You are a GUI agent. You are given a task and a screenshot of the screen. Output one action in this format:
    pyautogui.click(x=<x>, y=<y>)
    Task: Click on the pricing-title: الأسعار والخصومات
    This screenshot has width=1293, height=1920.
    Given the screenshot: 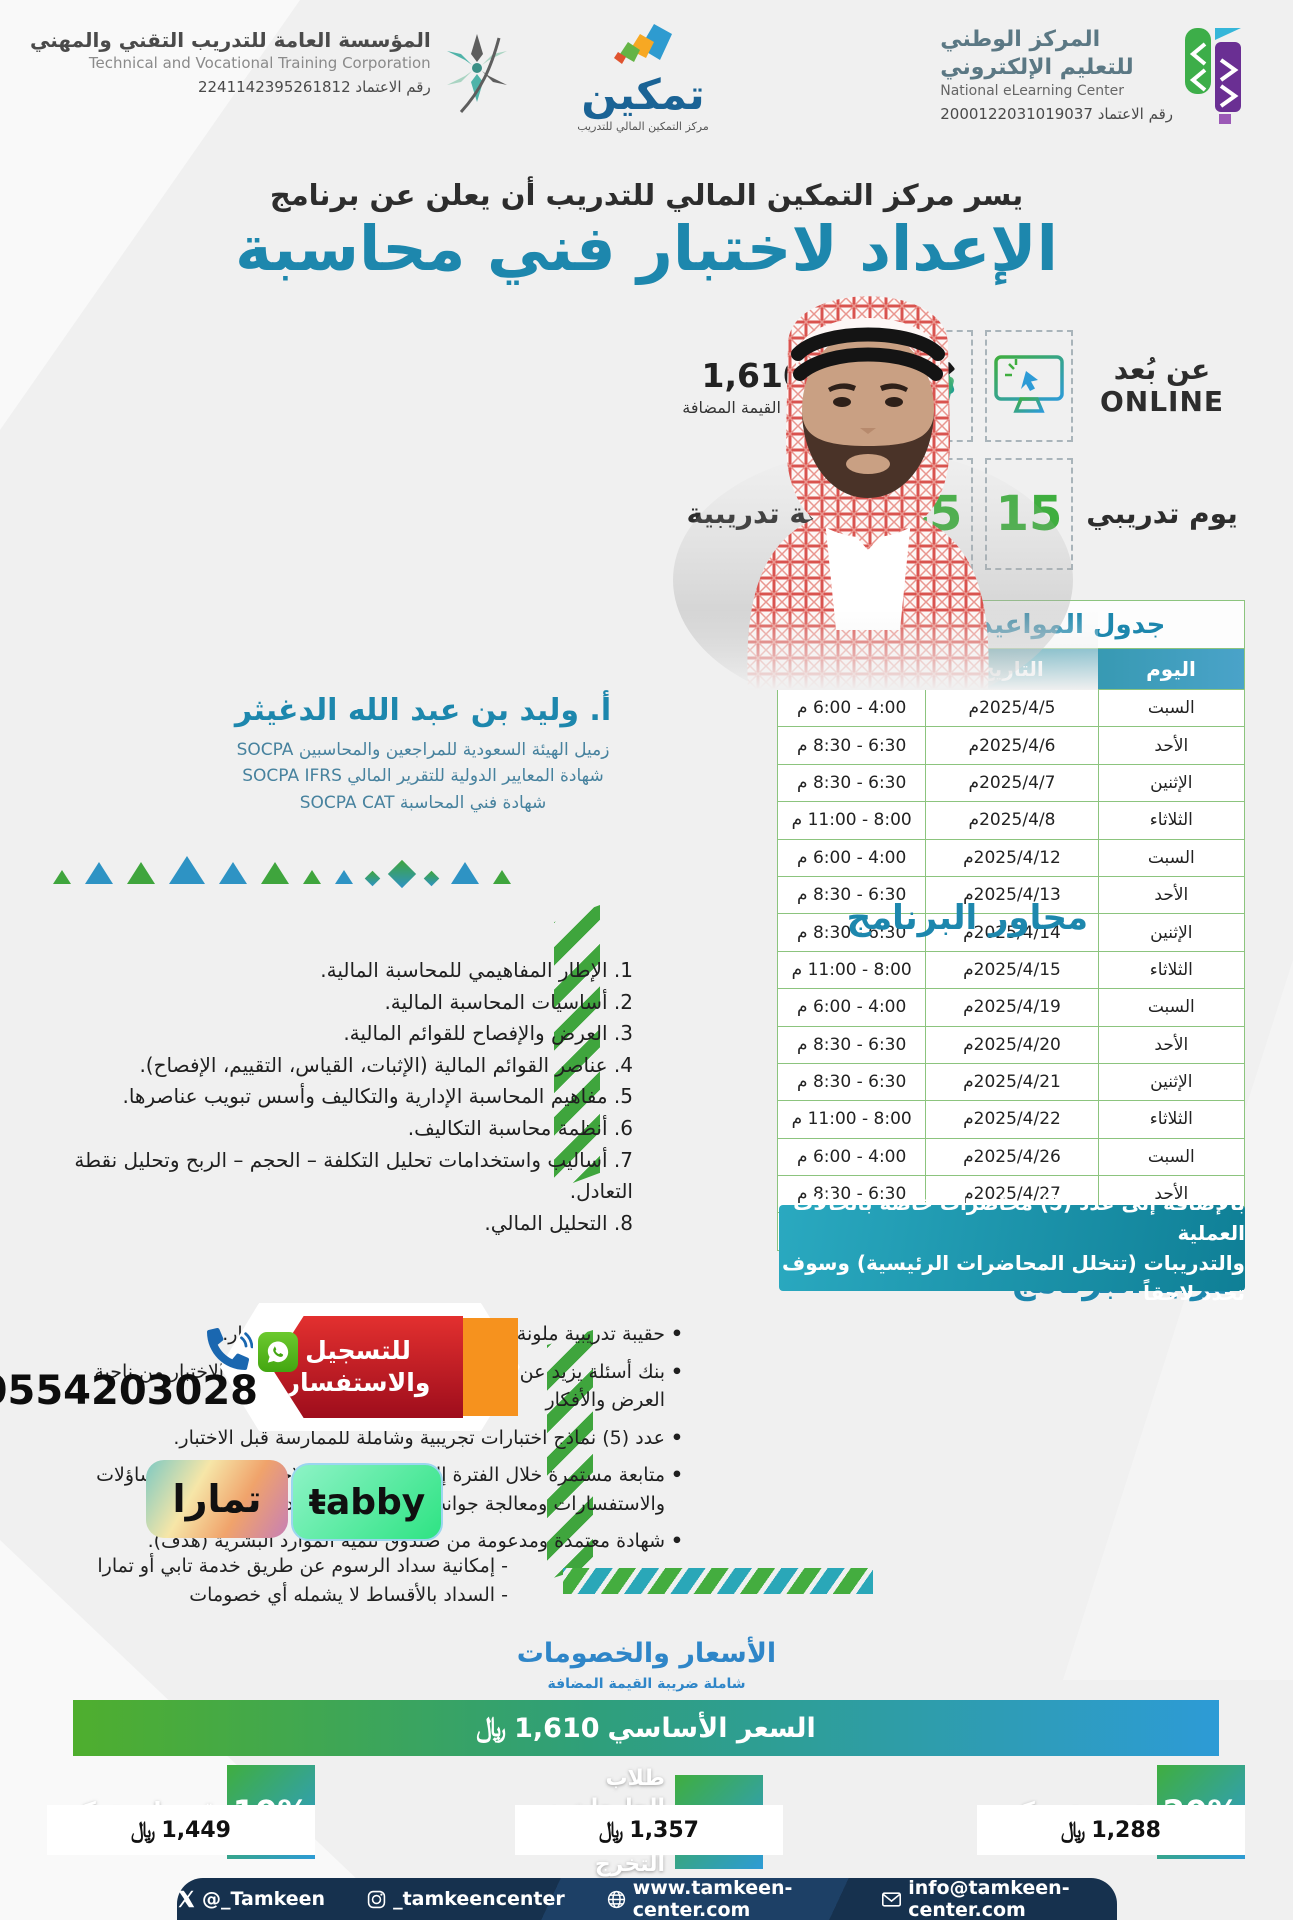 What is the action you would take?
    pyautogui.click(x=646, y=1653)
    